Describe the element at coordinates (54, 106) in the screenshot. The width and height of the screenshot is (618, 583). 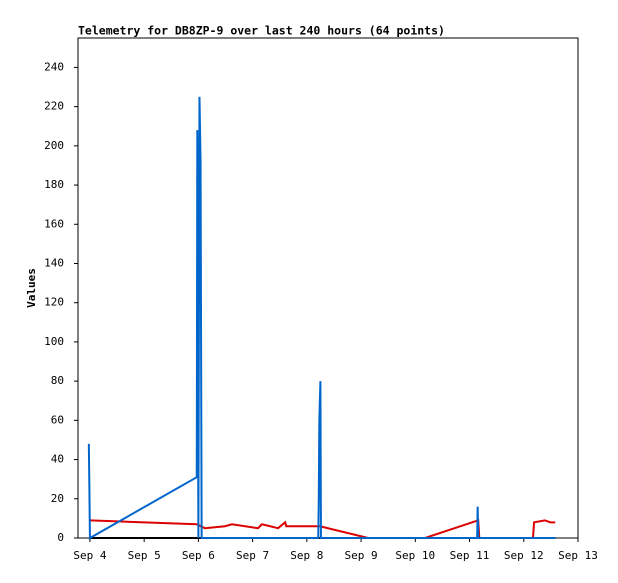
I see `y-tick-label: 220` at that location.